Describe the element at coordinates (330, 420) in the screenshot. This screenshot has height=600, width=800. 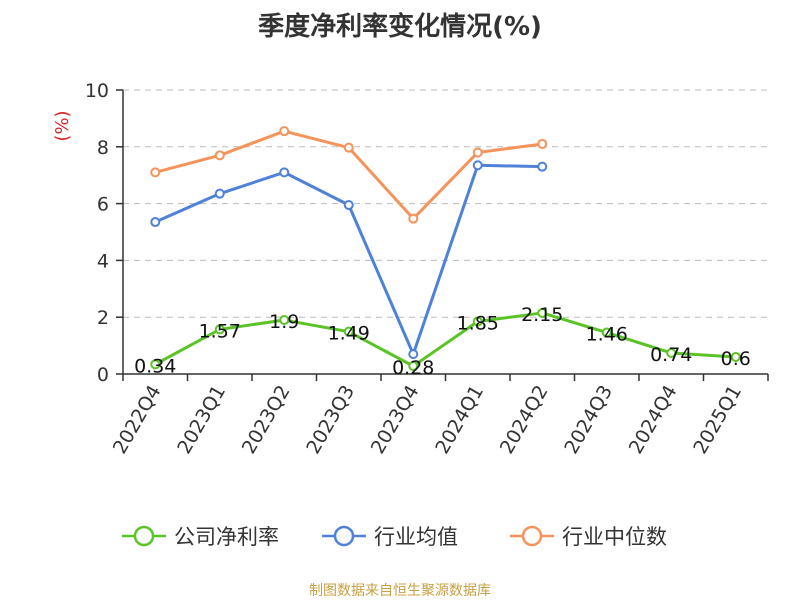
I see `x-tick-label: 2023Q3` at that location.